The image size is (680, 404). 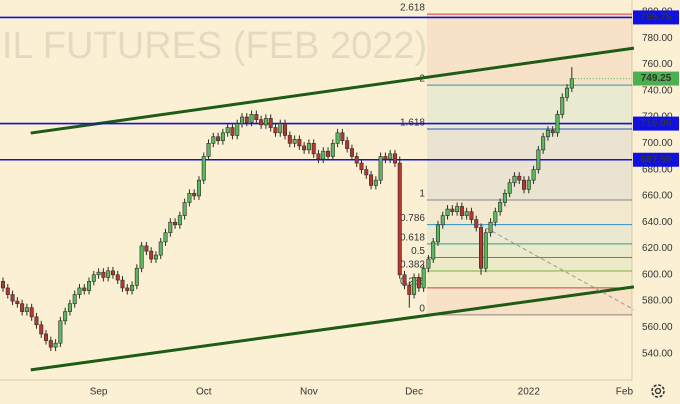 What do you see at coordinates (656, 78) in the screenshot?
I see `last-price-label: 749.25` at bounding box center [656, 78].